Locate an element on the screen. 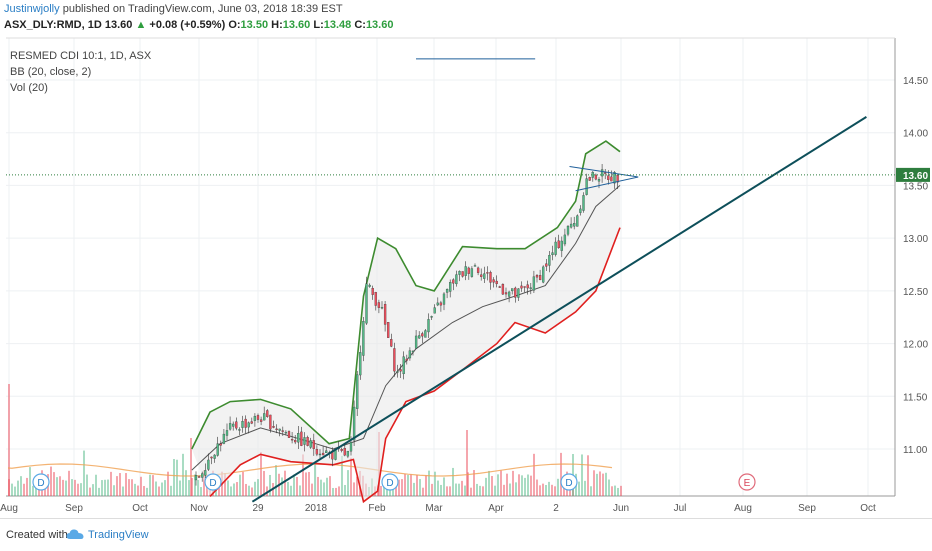  y-tick-label: 11.00 is located at coordinates (915, 450).